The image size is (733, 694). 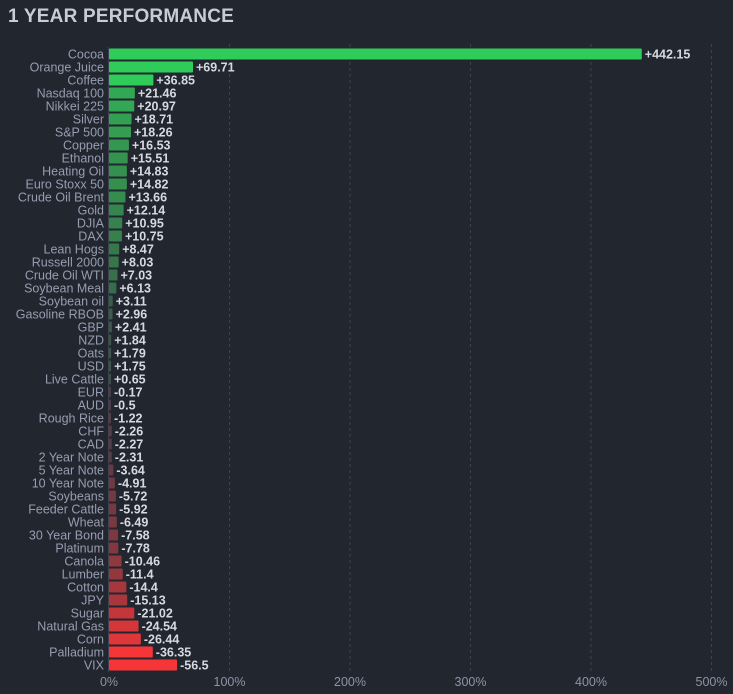 What do you see at coordinates (91, 211) in the screenshot?
I see `category-label: Gold` at bounding box center [91, 211].